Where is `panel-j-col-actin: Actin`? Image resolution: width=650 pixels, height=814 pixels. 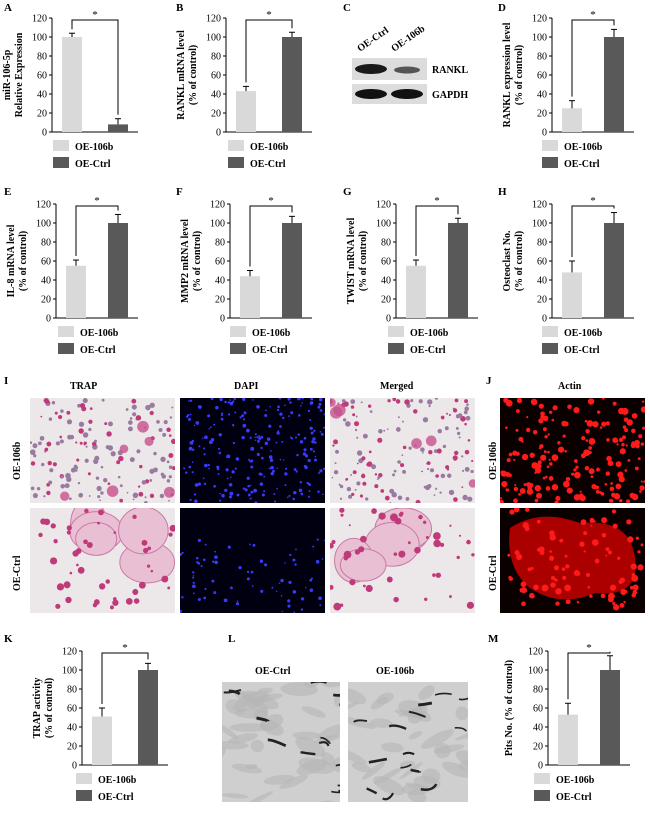 panel-j-col-actin: Actin is located at coordinates (570, 386).